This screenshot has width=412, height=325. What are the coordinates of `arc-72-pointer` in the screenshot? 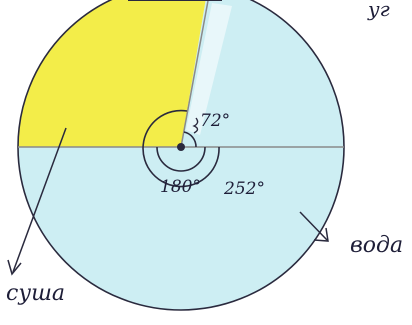 It's located at (195, 125).